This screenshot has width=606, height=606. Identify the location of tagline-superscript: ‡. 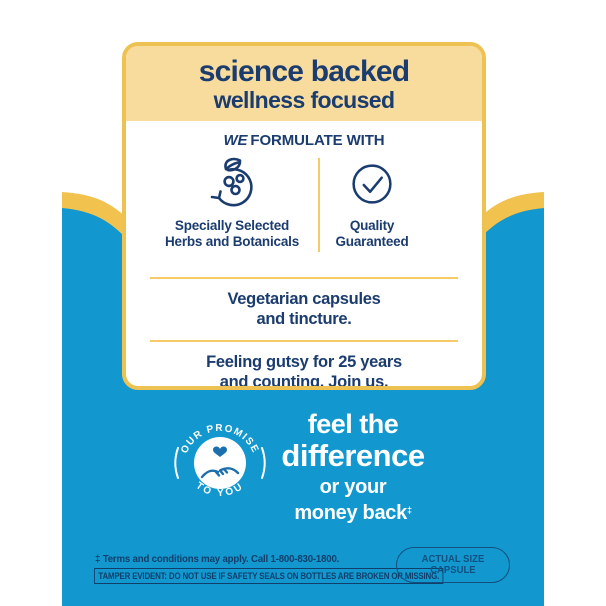
(409, 510).